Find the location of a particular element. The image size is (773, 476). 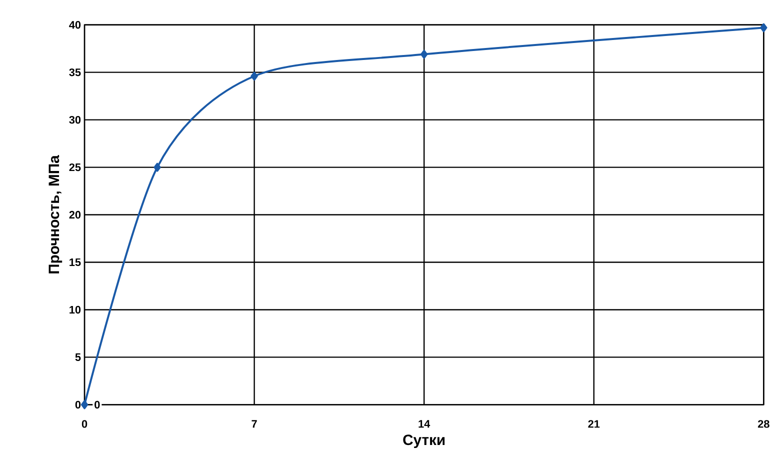

y-tick-label: 10 is located at coordinates (75, 310).